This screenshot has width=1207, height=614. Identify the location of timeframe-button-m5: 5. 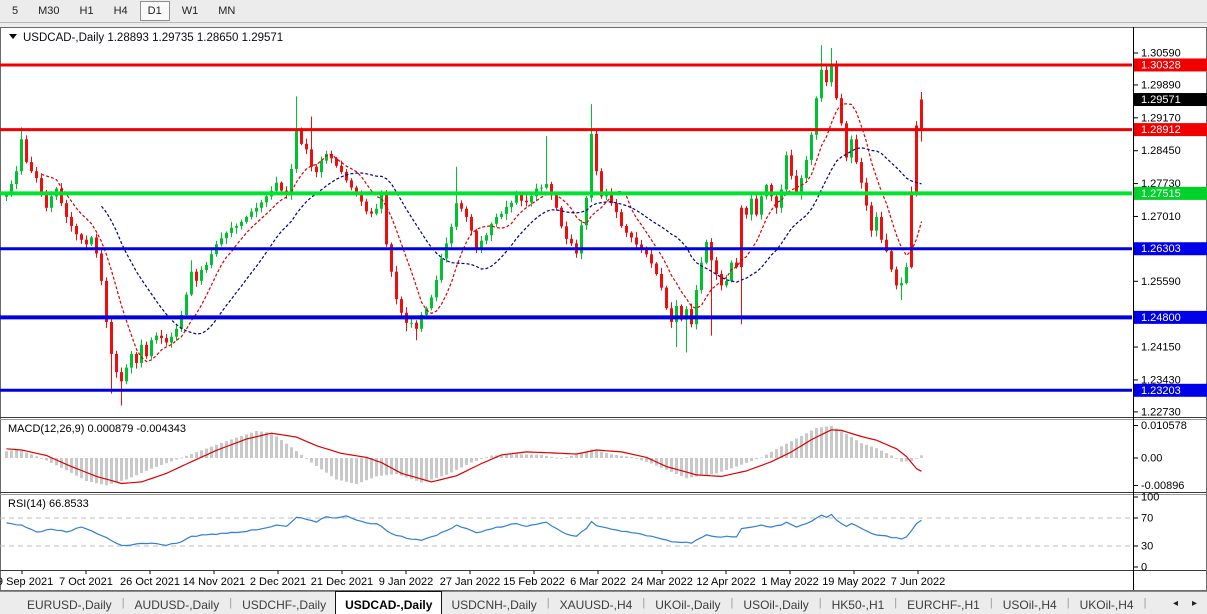
(15, 11).